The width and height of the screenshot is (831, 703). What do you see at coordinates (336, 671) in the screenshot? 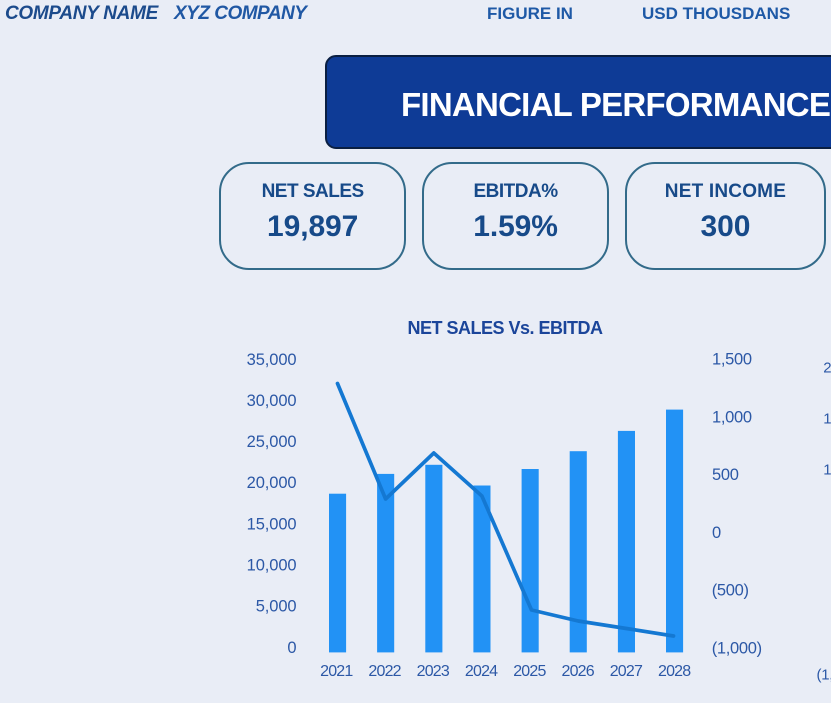
I see `svg-text: 2021` at bounding box center [336, 671].